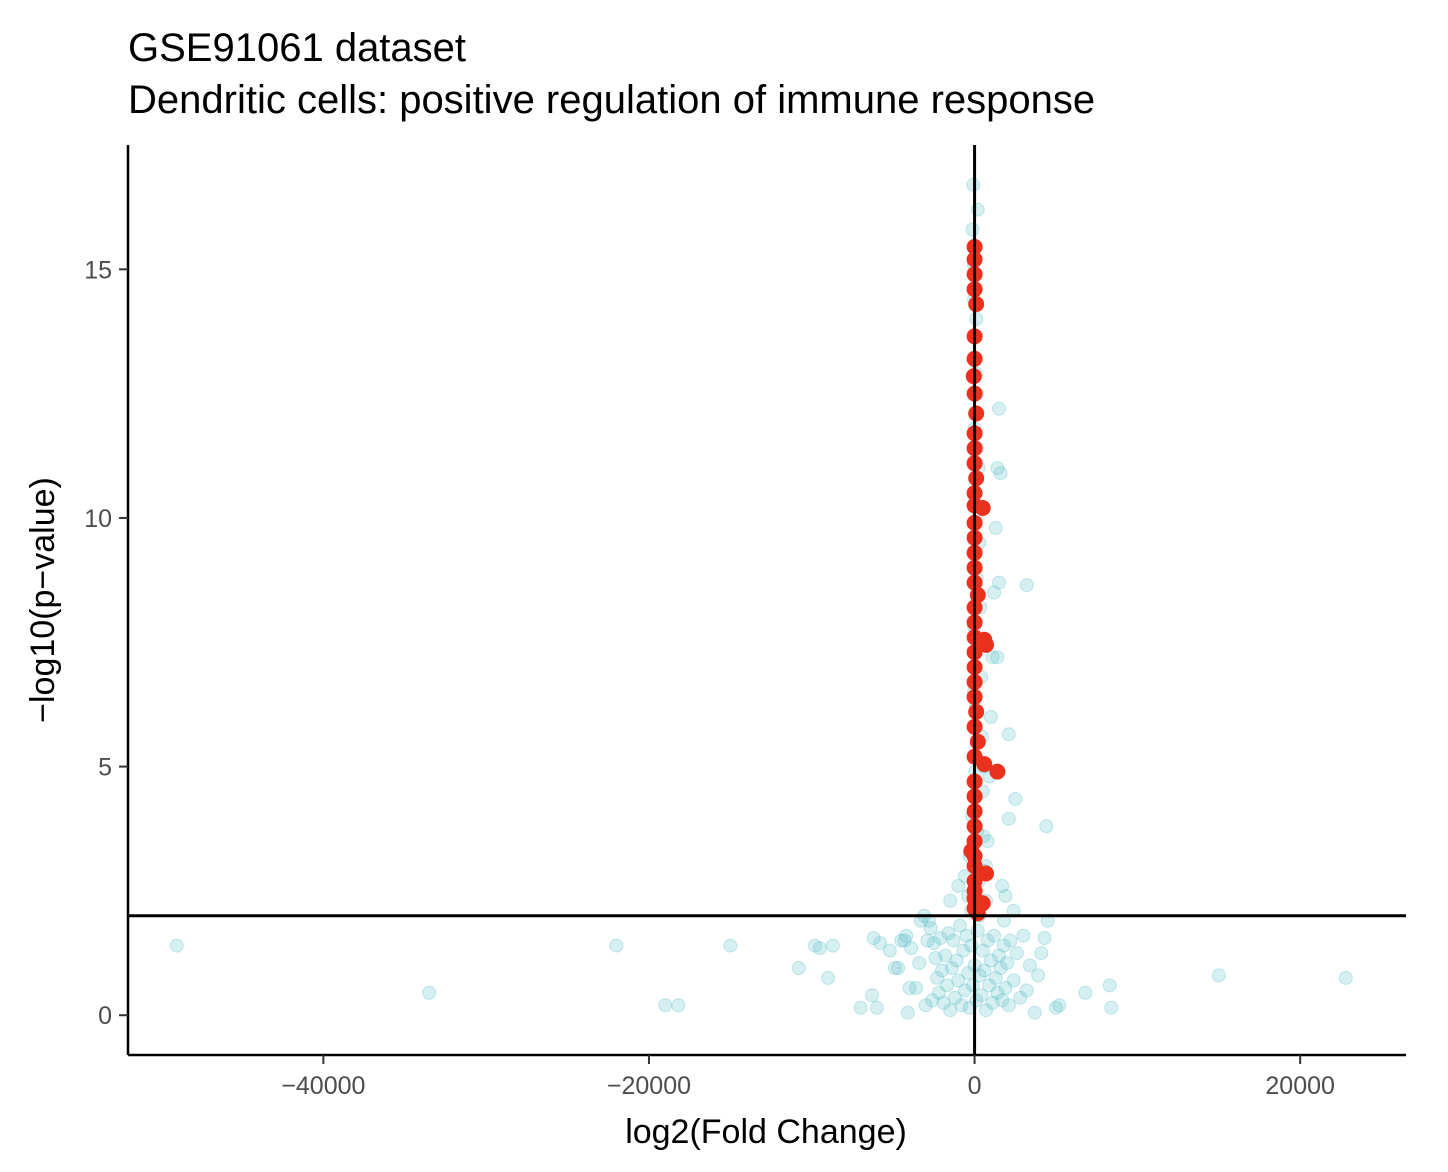  I want to click on x-tick-label: −40000, so click(323, 1086).